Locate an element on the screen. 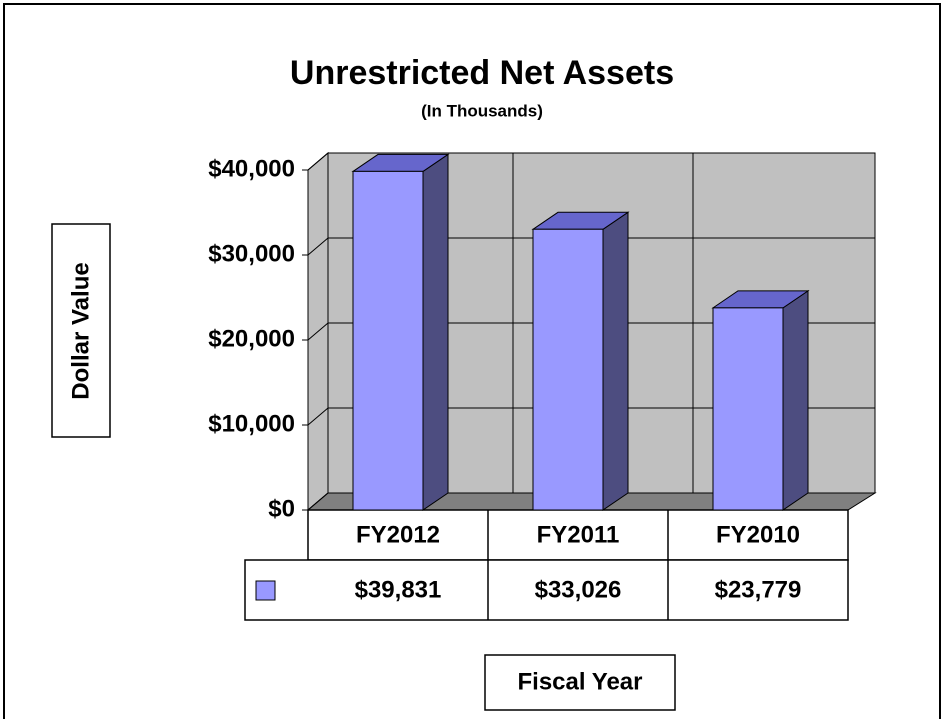 This screenshot has width=945, height=719. chart-subtitle: (In Thousands) is located at coordinates (482, 110).